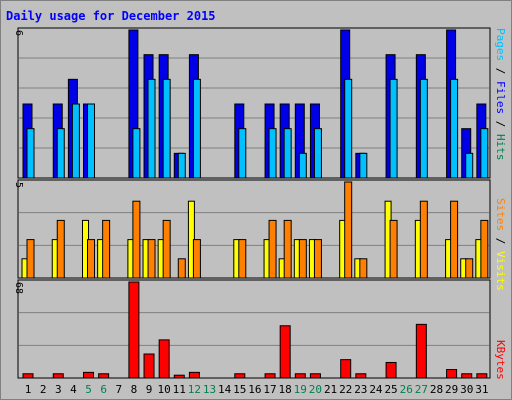  Describe the element at coordinates (360, 389) in the screenshot. I see `x-tick-label-day-23: 23` at that location.